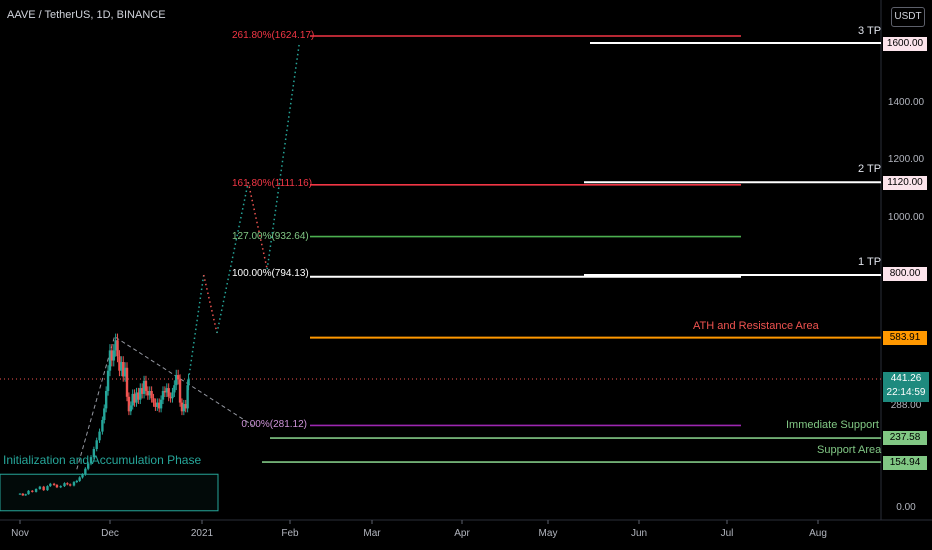  What do you see at coordinates (906, 507) in the screenshot?
I see `y-tick: 0.00` at bounding box center [906, 507].